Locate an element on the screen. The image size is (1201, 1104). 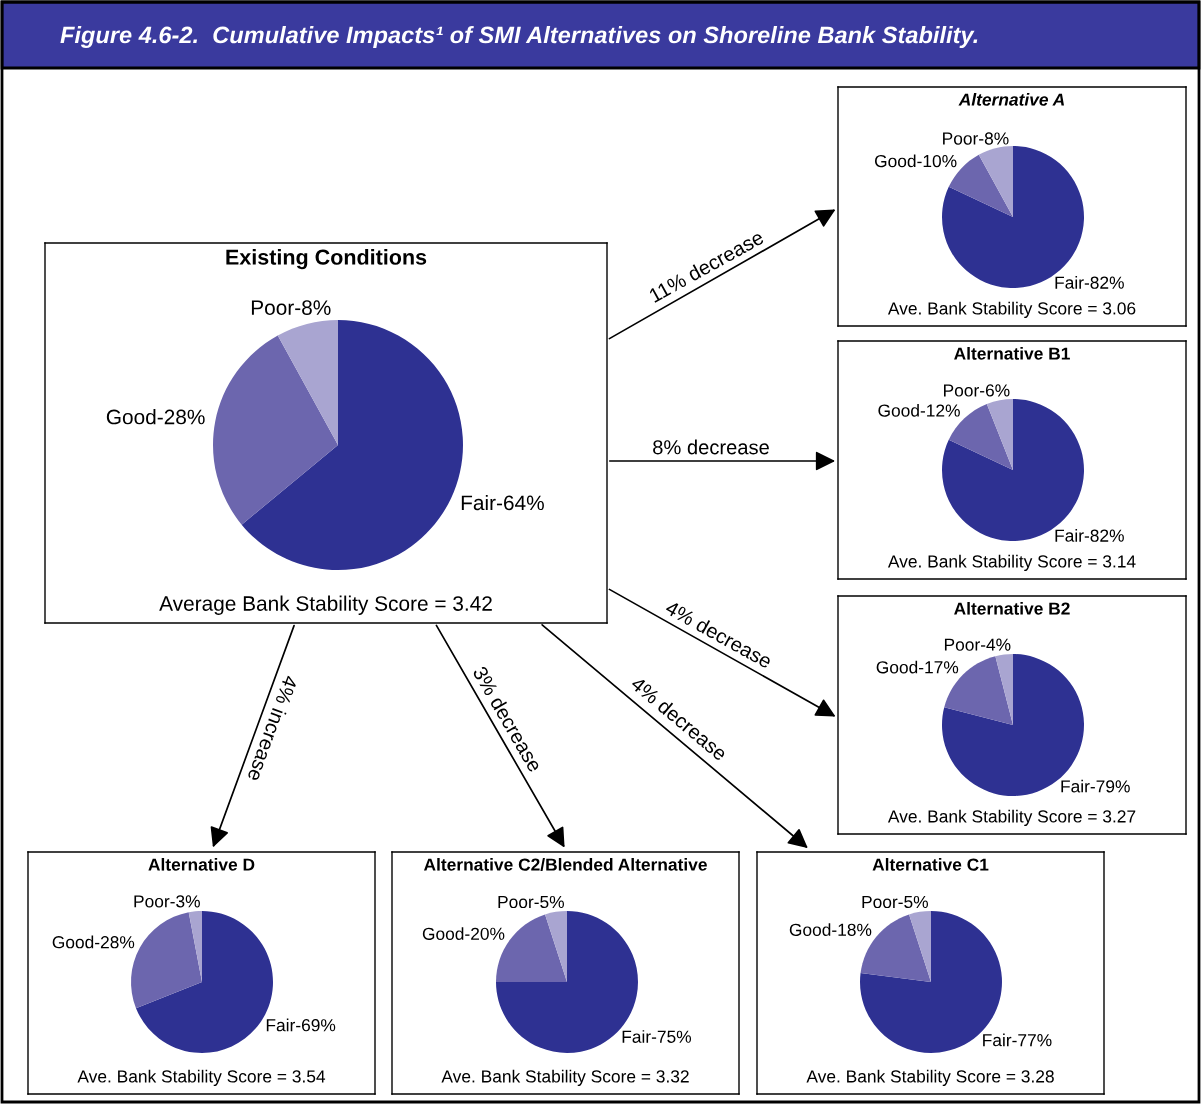
text: Ave. Bank Stability Score = 3.32 is located at coordinates (565, 1077).